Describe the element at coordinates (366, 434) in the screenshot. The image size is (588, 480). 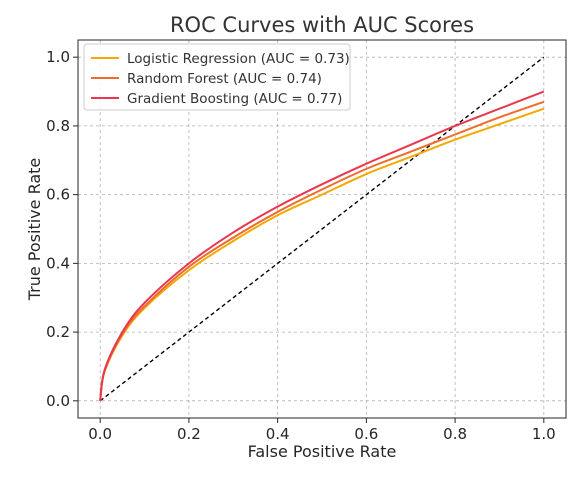
I see `x-tick-label: 0.6` at that location.